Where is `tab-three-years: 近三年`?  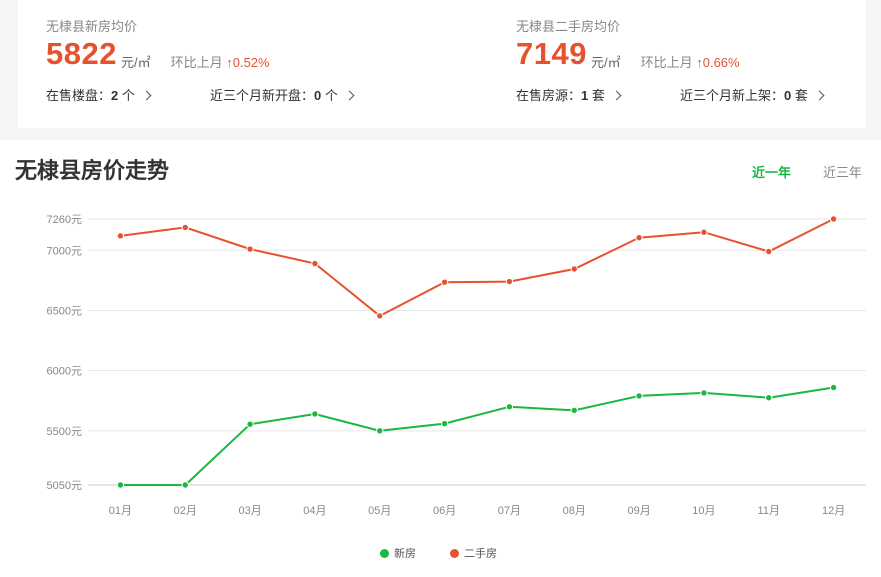
tab-three-years: 近三年 is located at coordinates (843, 172).